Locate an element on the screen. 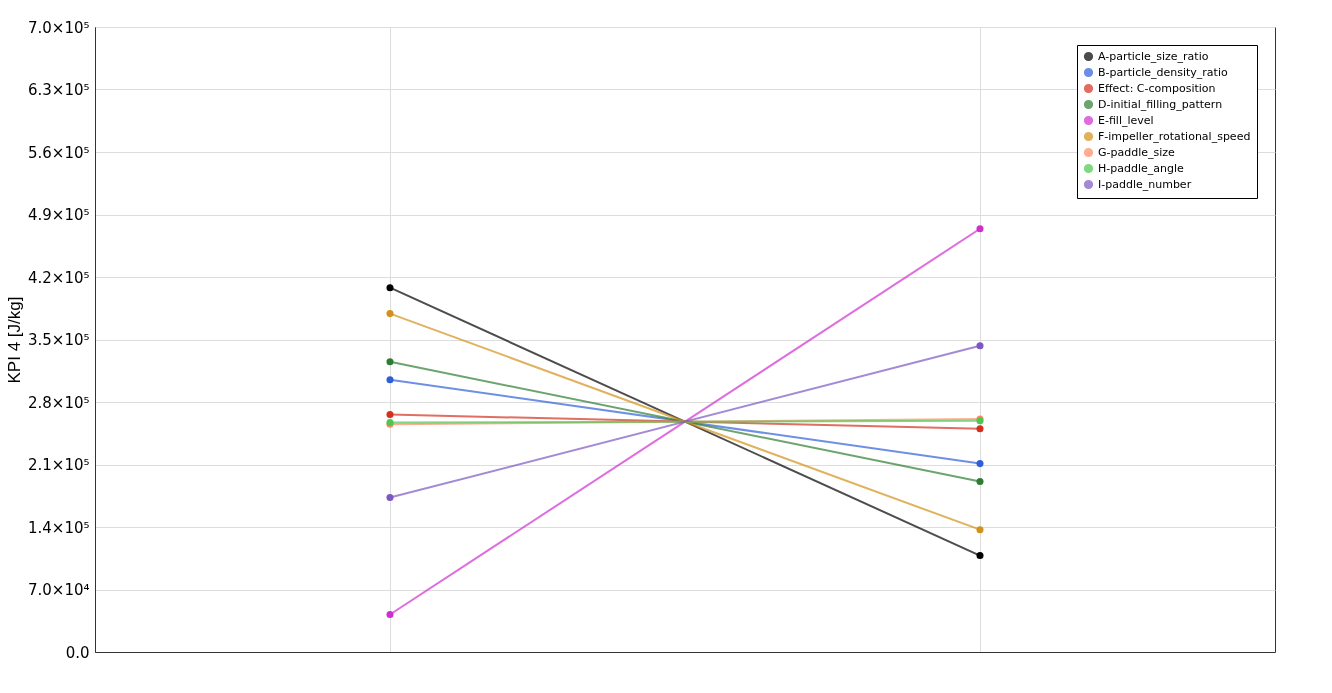 This screenshot has height=693, width=1332. y-axis-title: KPI 4 [J/kg] is located at coordinates (14, 340).